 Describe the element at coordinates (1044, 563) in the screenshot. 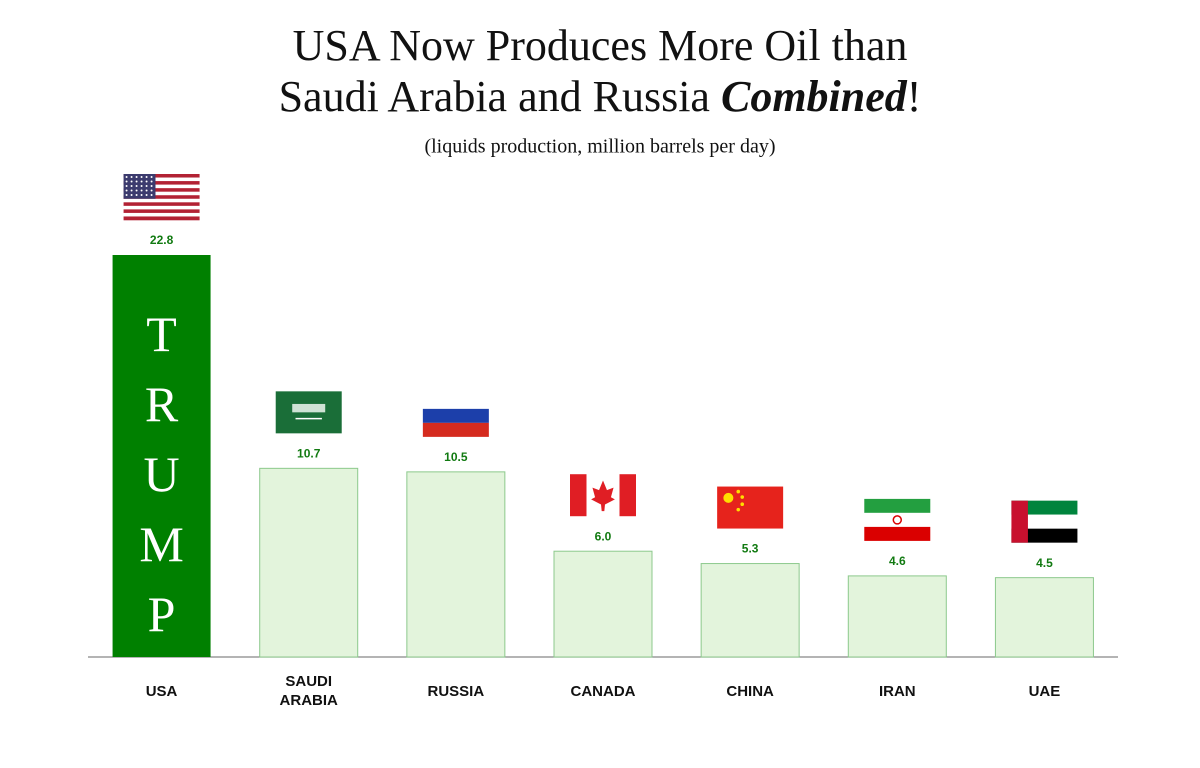

I see `value-label: 4.5` at that location.